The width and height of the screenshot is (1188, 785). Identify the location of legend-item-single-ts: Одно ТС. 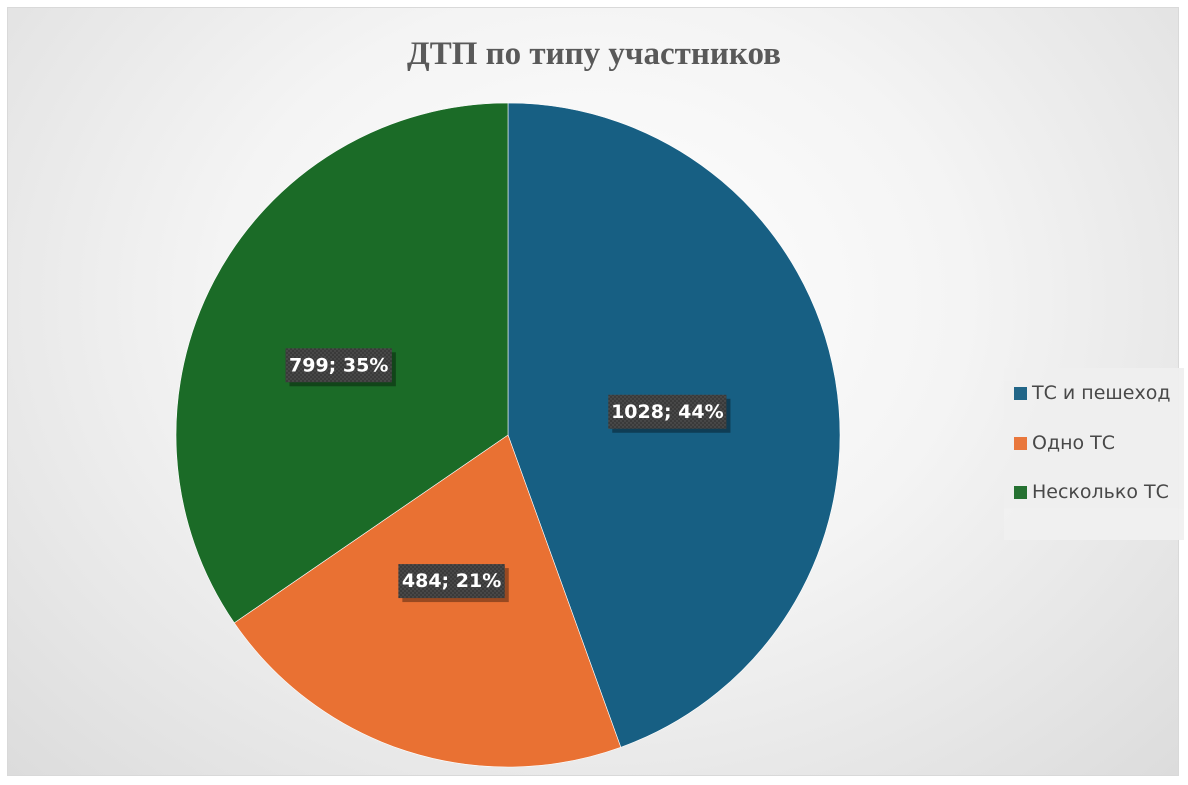
(1064, 443).